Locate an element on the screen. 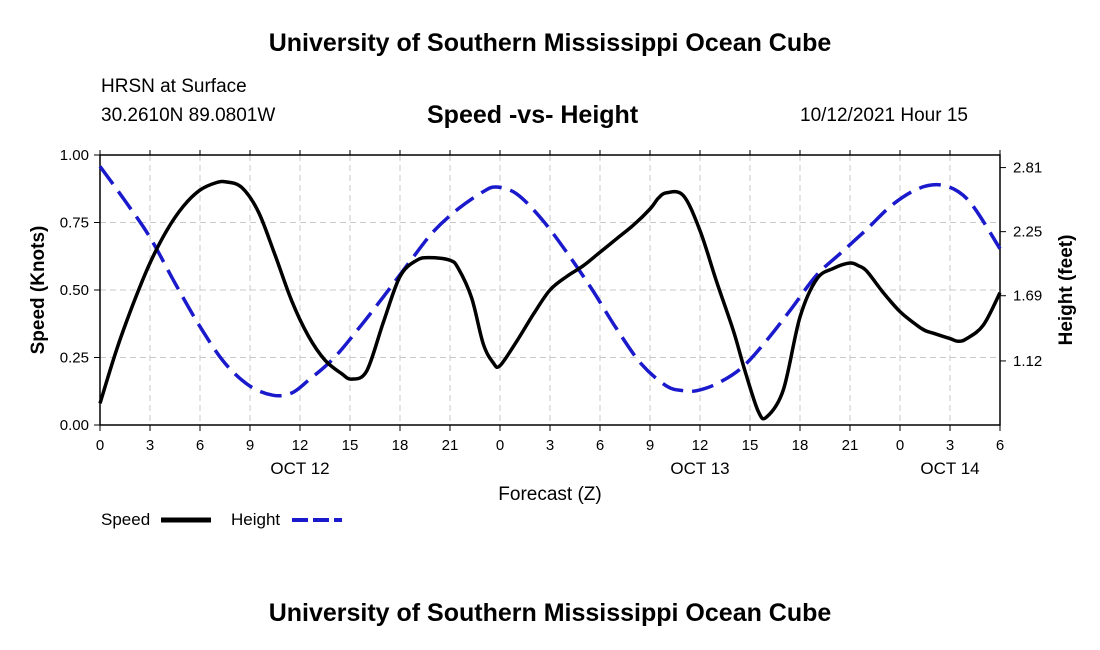 Image resolution: width=1100 pixels, height=650 pixels. station-coordinates: 30.2610N 89.0801W is located at coordinates (188, 115).